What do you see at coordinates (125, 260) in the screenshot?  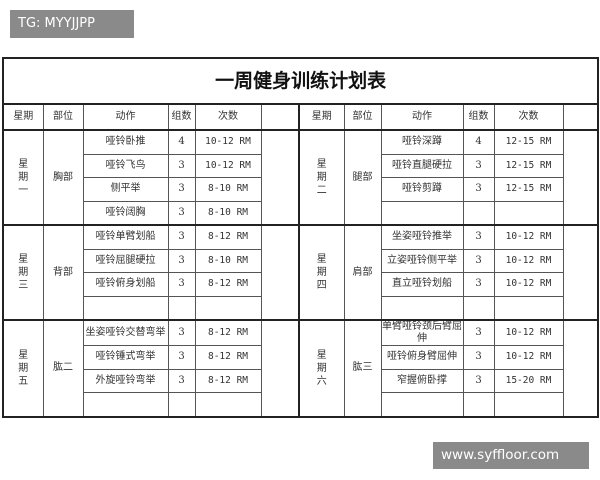 I see `exercise-cell: 哑铃屈腿硬拉` at bounding box center [125, 260].